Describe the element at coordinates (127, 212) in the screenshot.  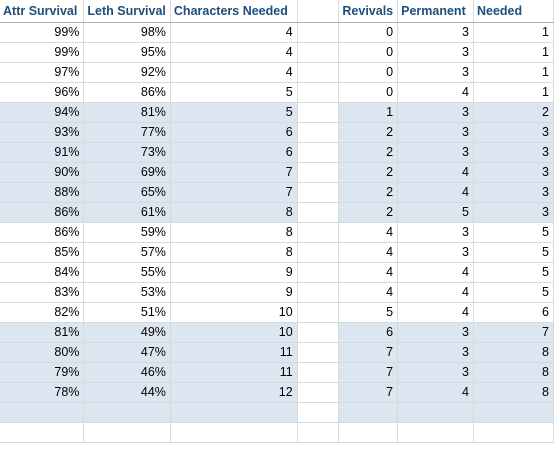
I see `cell-leth-survival: 61%` at that location.